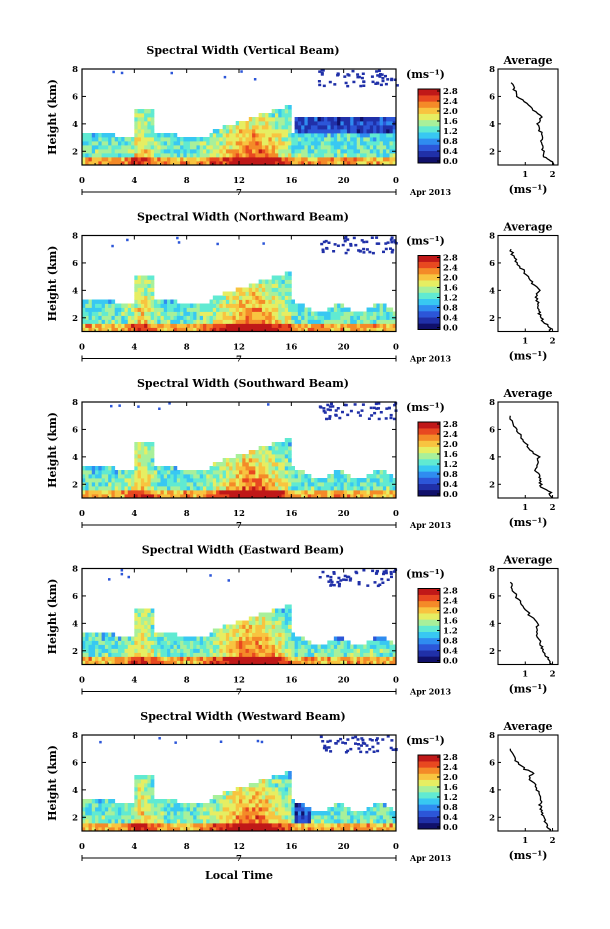 This screenshot has height=929, width=610. Describe the element at coordinates (429, 635) in the screenshot. I see `colorbar-swatch` at that location.